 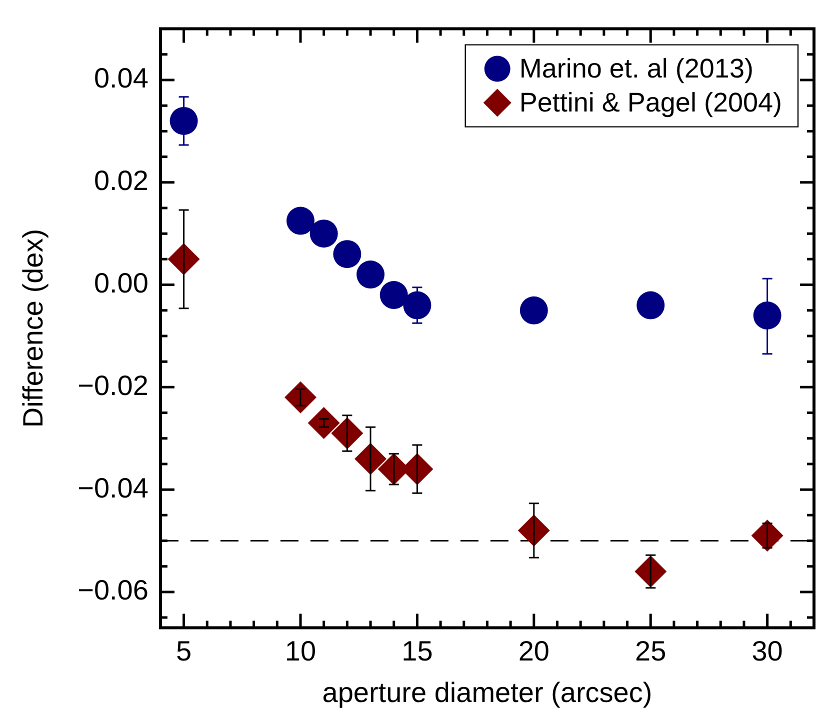 I want to click on y-tick-label: 0.04, so click(x=121, y=78).